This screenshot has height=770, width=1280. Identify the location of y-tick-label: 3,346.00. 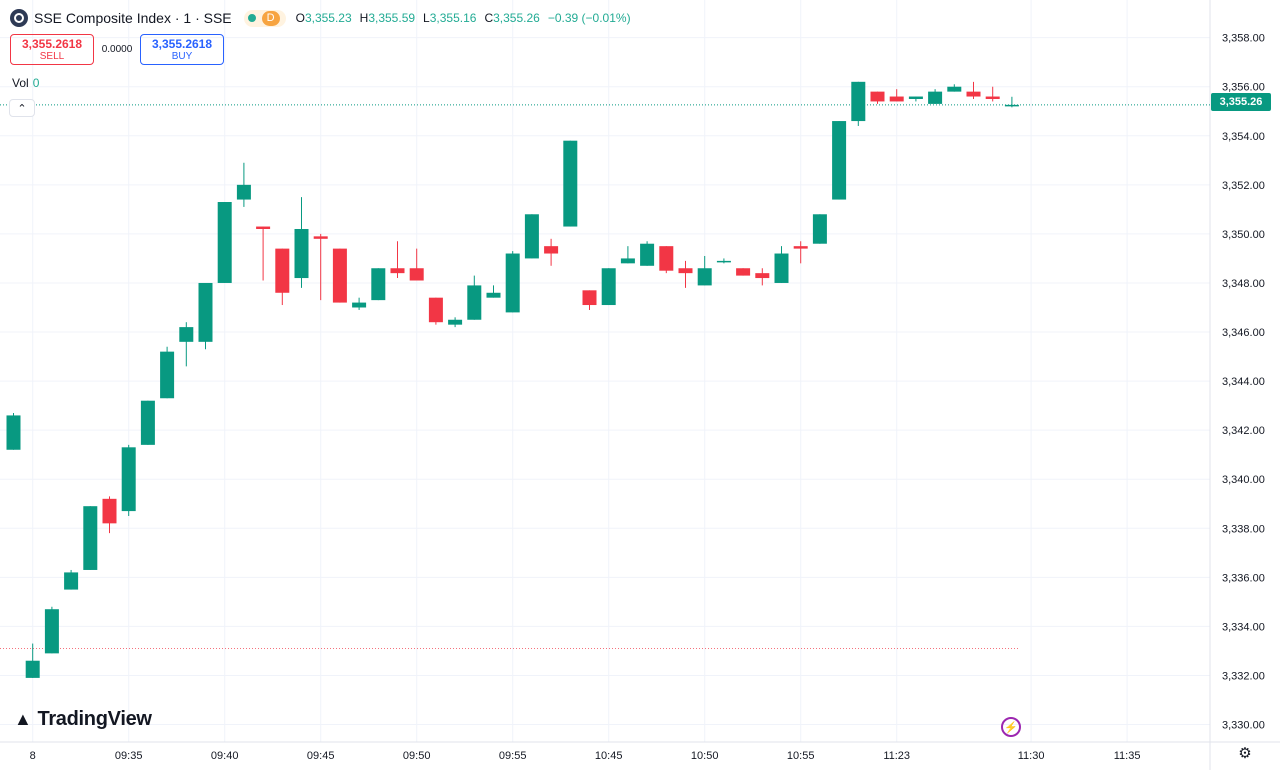
(1243, 333).